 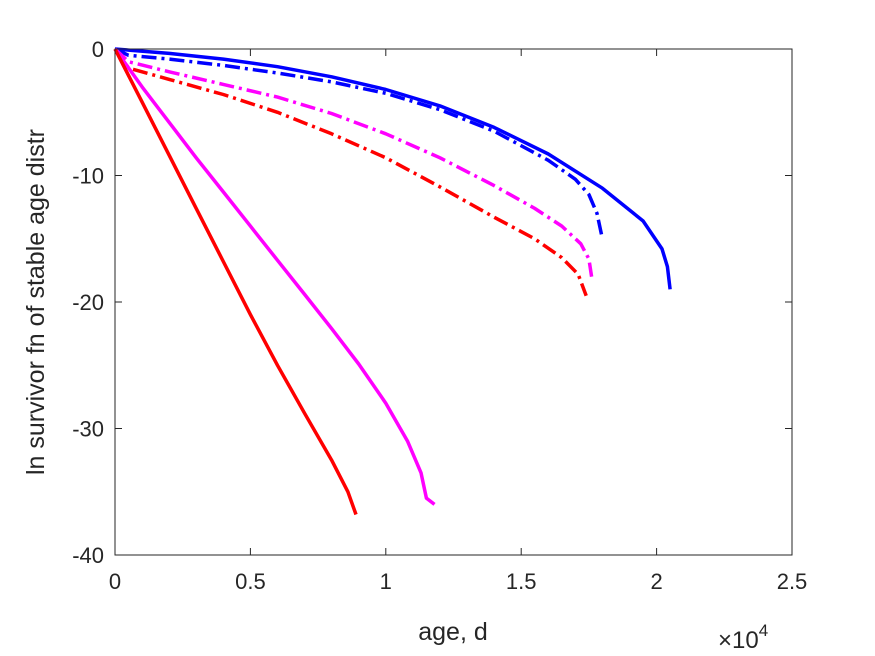 What do you see at coordinates (88, 176) in the screenshot?
I see `y-tick-label: -10` at bounding box center [88, 176].